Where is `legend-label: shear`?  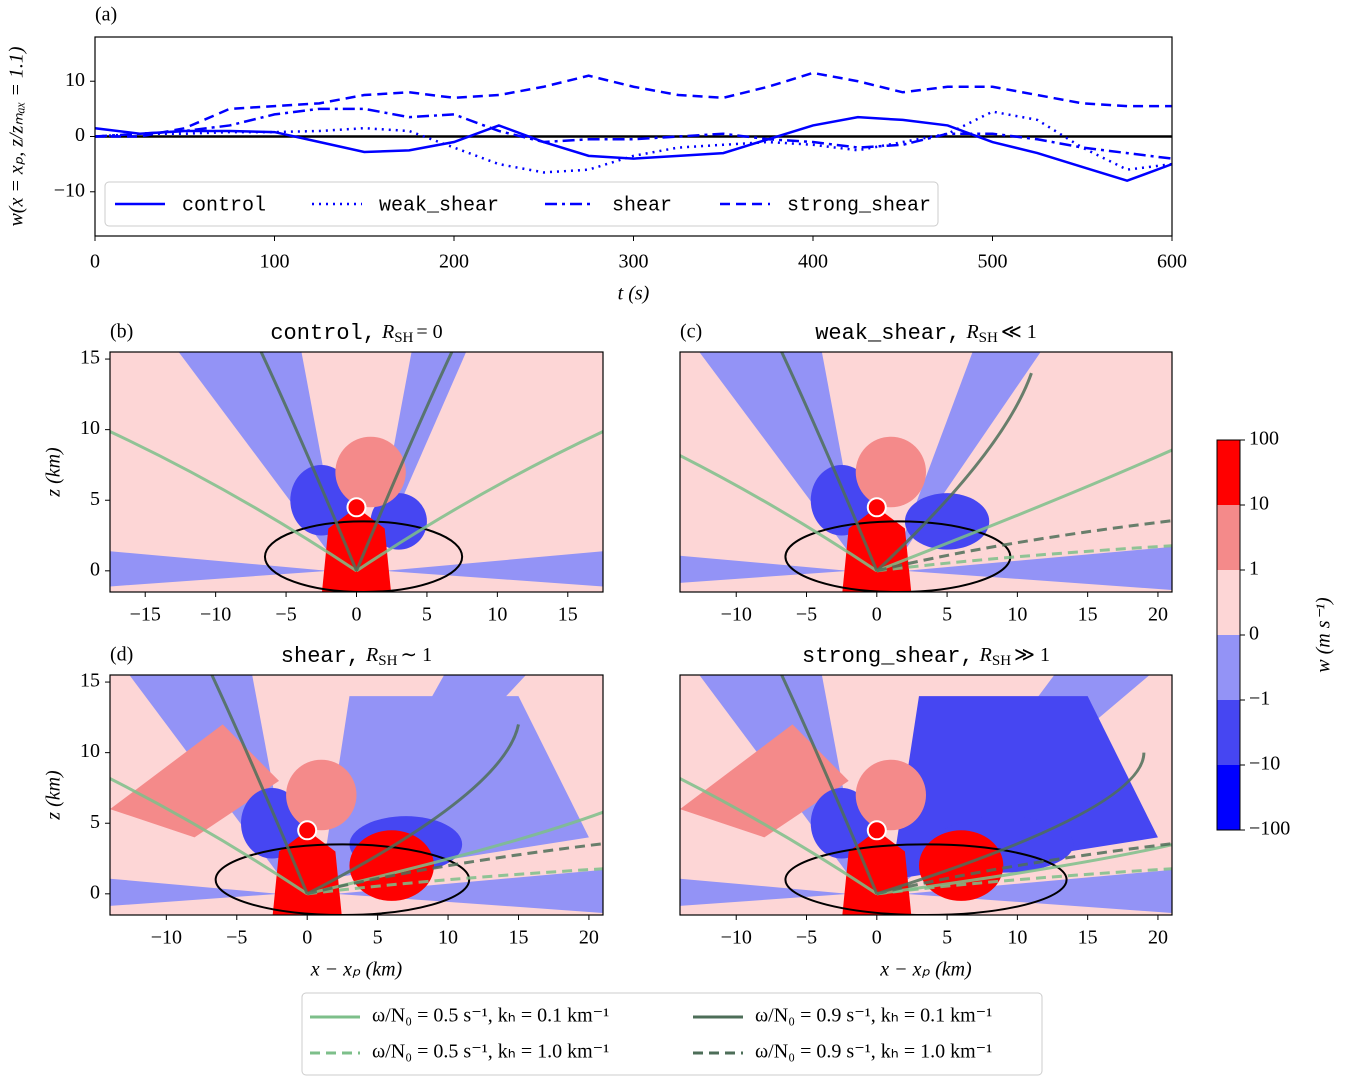 legend-label: shear is located at coordinates (642, 205).